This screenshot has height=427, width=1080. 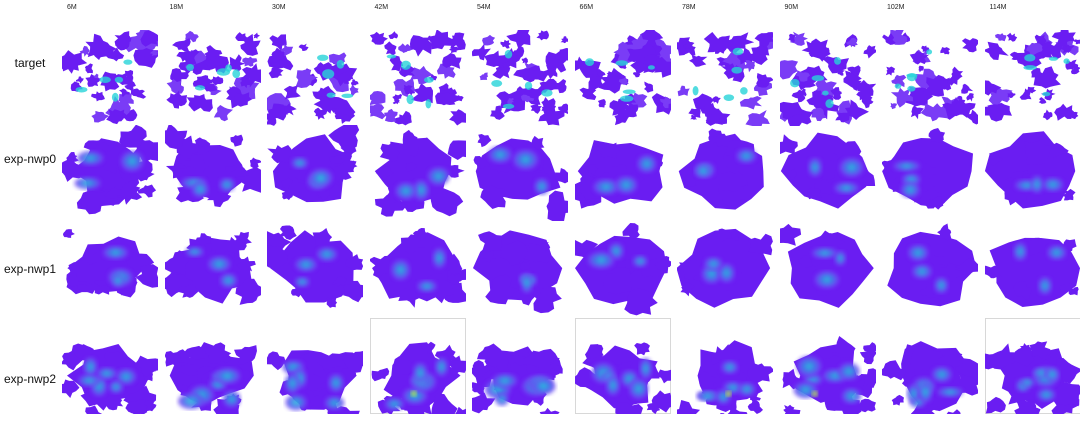 I want to click on column-label-54M: 54M, so click(x=484, y=7).